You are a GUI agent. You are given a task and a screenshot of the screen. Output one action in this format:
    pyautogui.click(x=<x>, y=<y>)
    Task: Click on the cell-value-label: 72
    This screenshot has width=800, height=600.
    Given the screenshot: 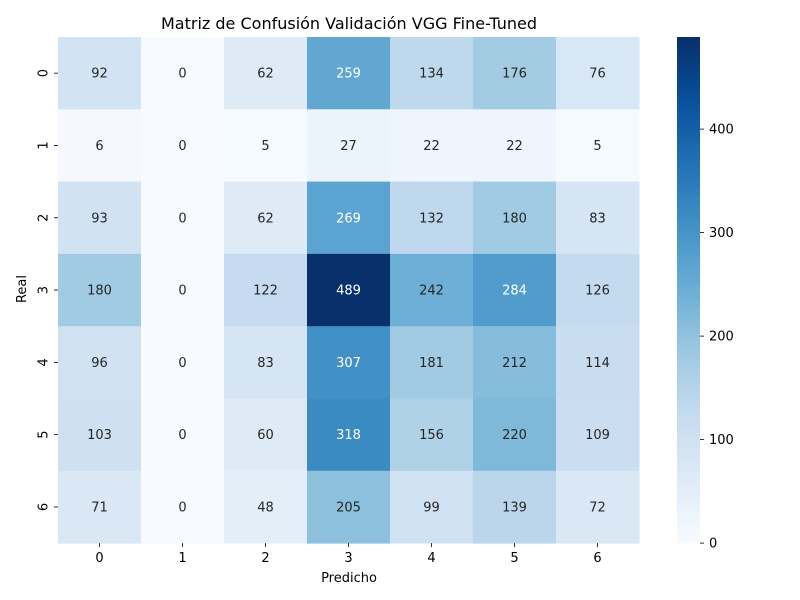 What is the action you would take?
    pyautogui.click(x=597, y=507)
    